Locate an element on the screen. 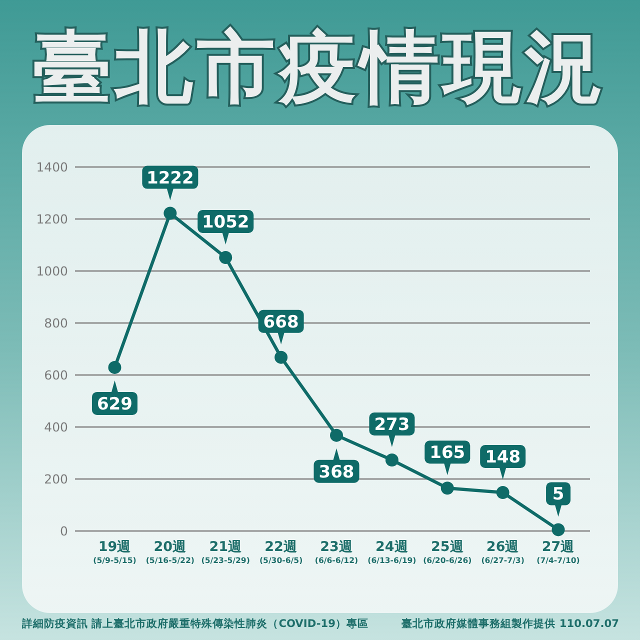 The width and height of the screenshot is (640, 640). y-tick-label: 1000 is located at coordinates (52, 271).